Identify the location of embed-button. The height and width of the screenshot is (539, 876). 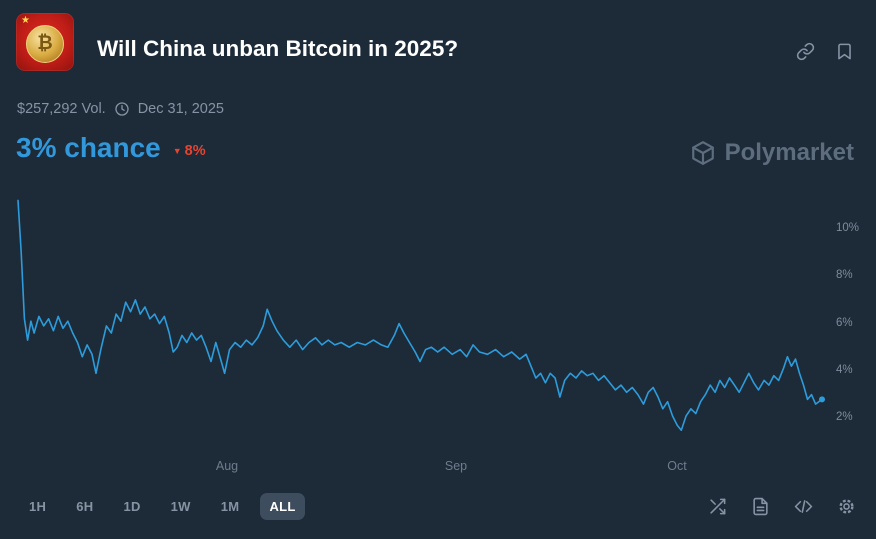
(803, 506).